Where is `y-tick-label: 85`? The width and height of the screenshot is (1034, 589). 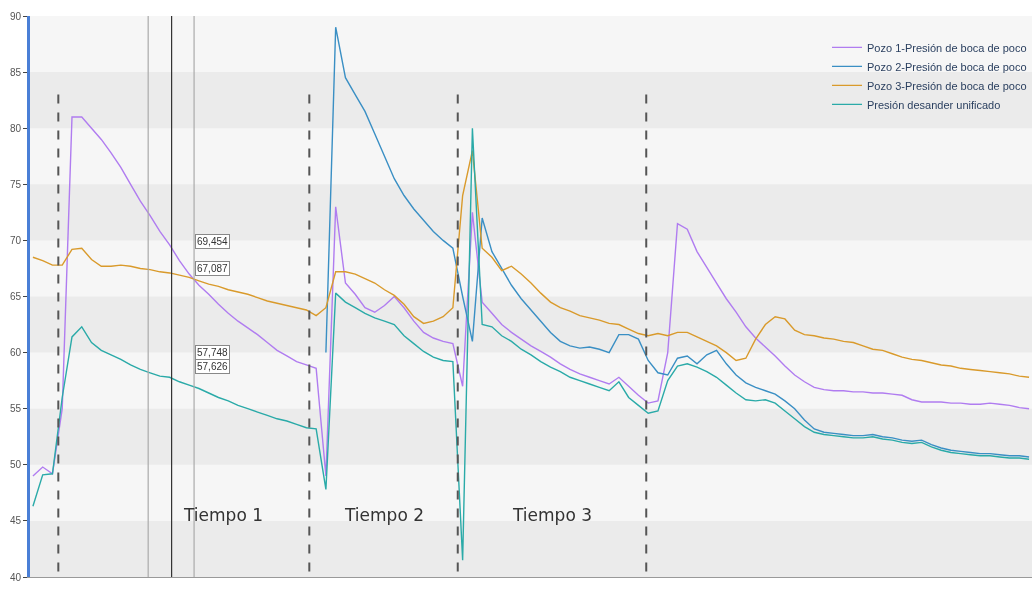 y-tick-label: 85 is located at coordinates (15, 72).